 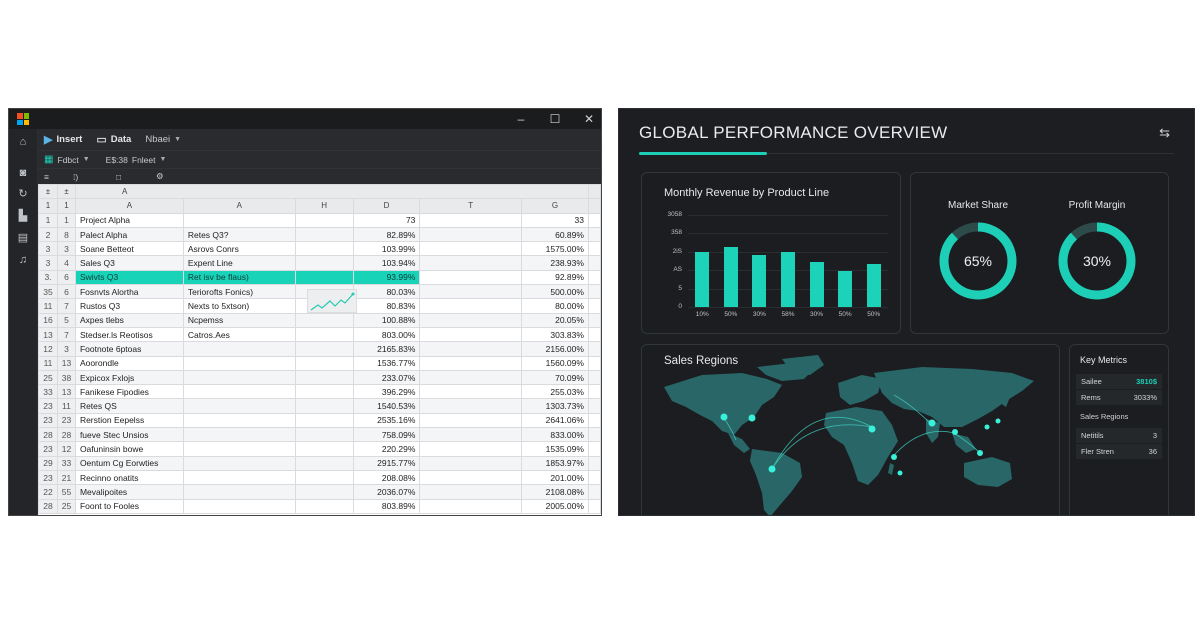 What do you see at coordinates (23, 173) in the screenshot?
I see `camera-icon: ◙` at bounding box center [23, 173].